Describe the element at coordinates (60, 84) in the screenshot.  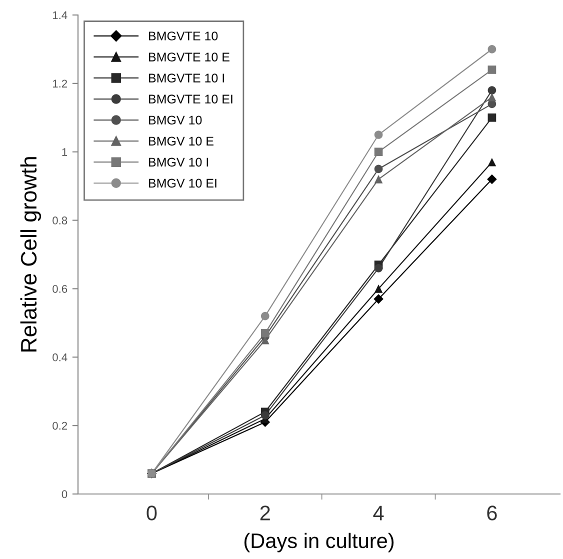
I see `y-tick-label: 1.2` at that location.